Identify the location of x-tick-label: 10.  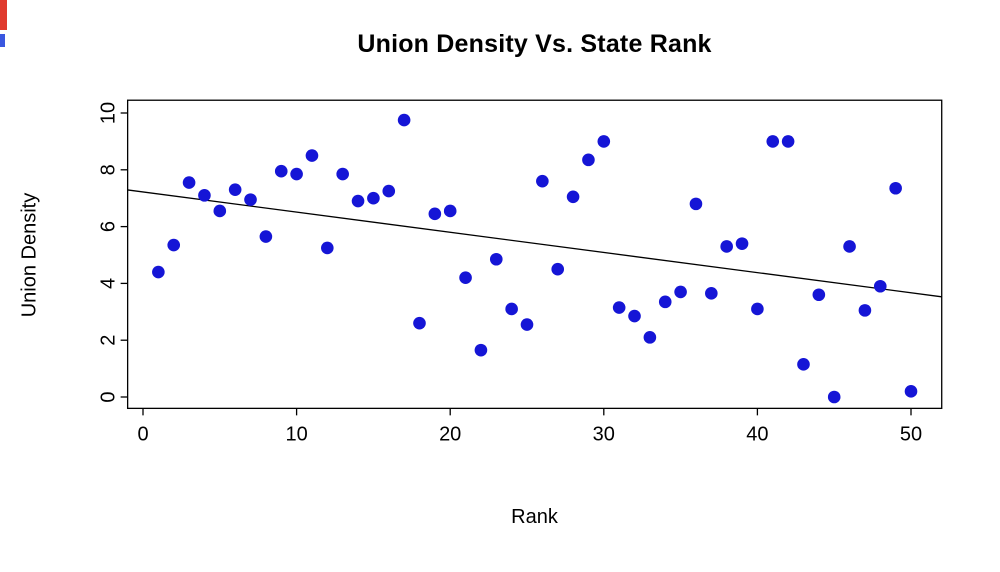
(296, 434).